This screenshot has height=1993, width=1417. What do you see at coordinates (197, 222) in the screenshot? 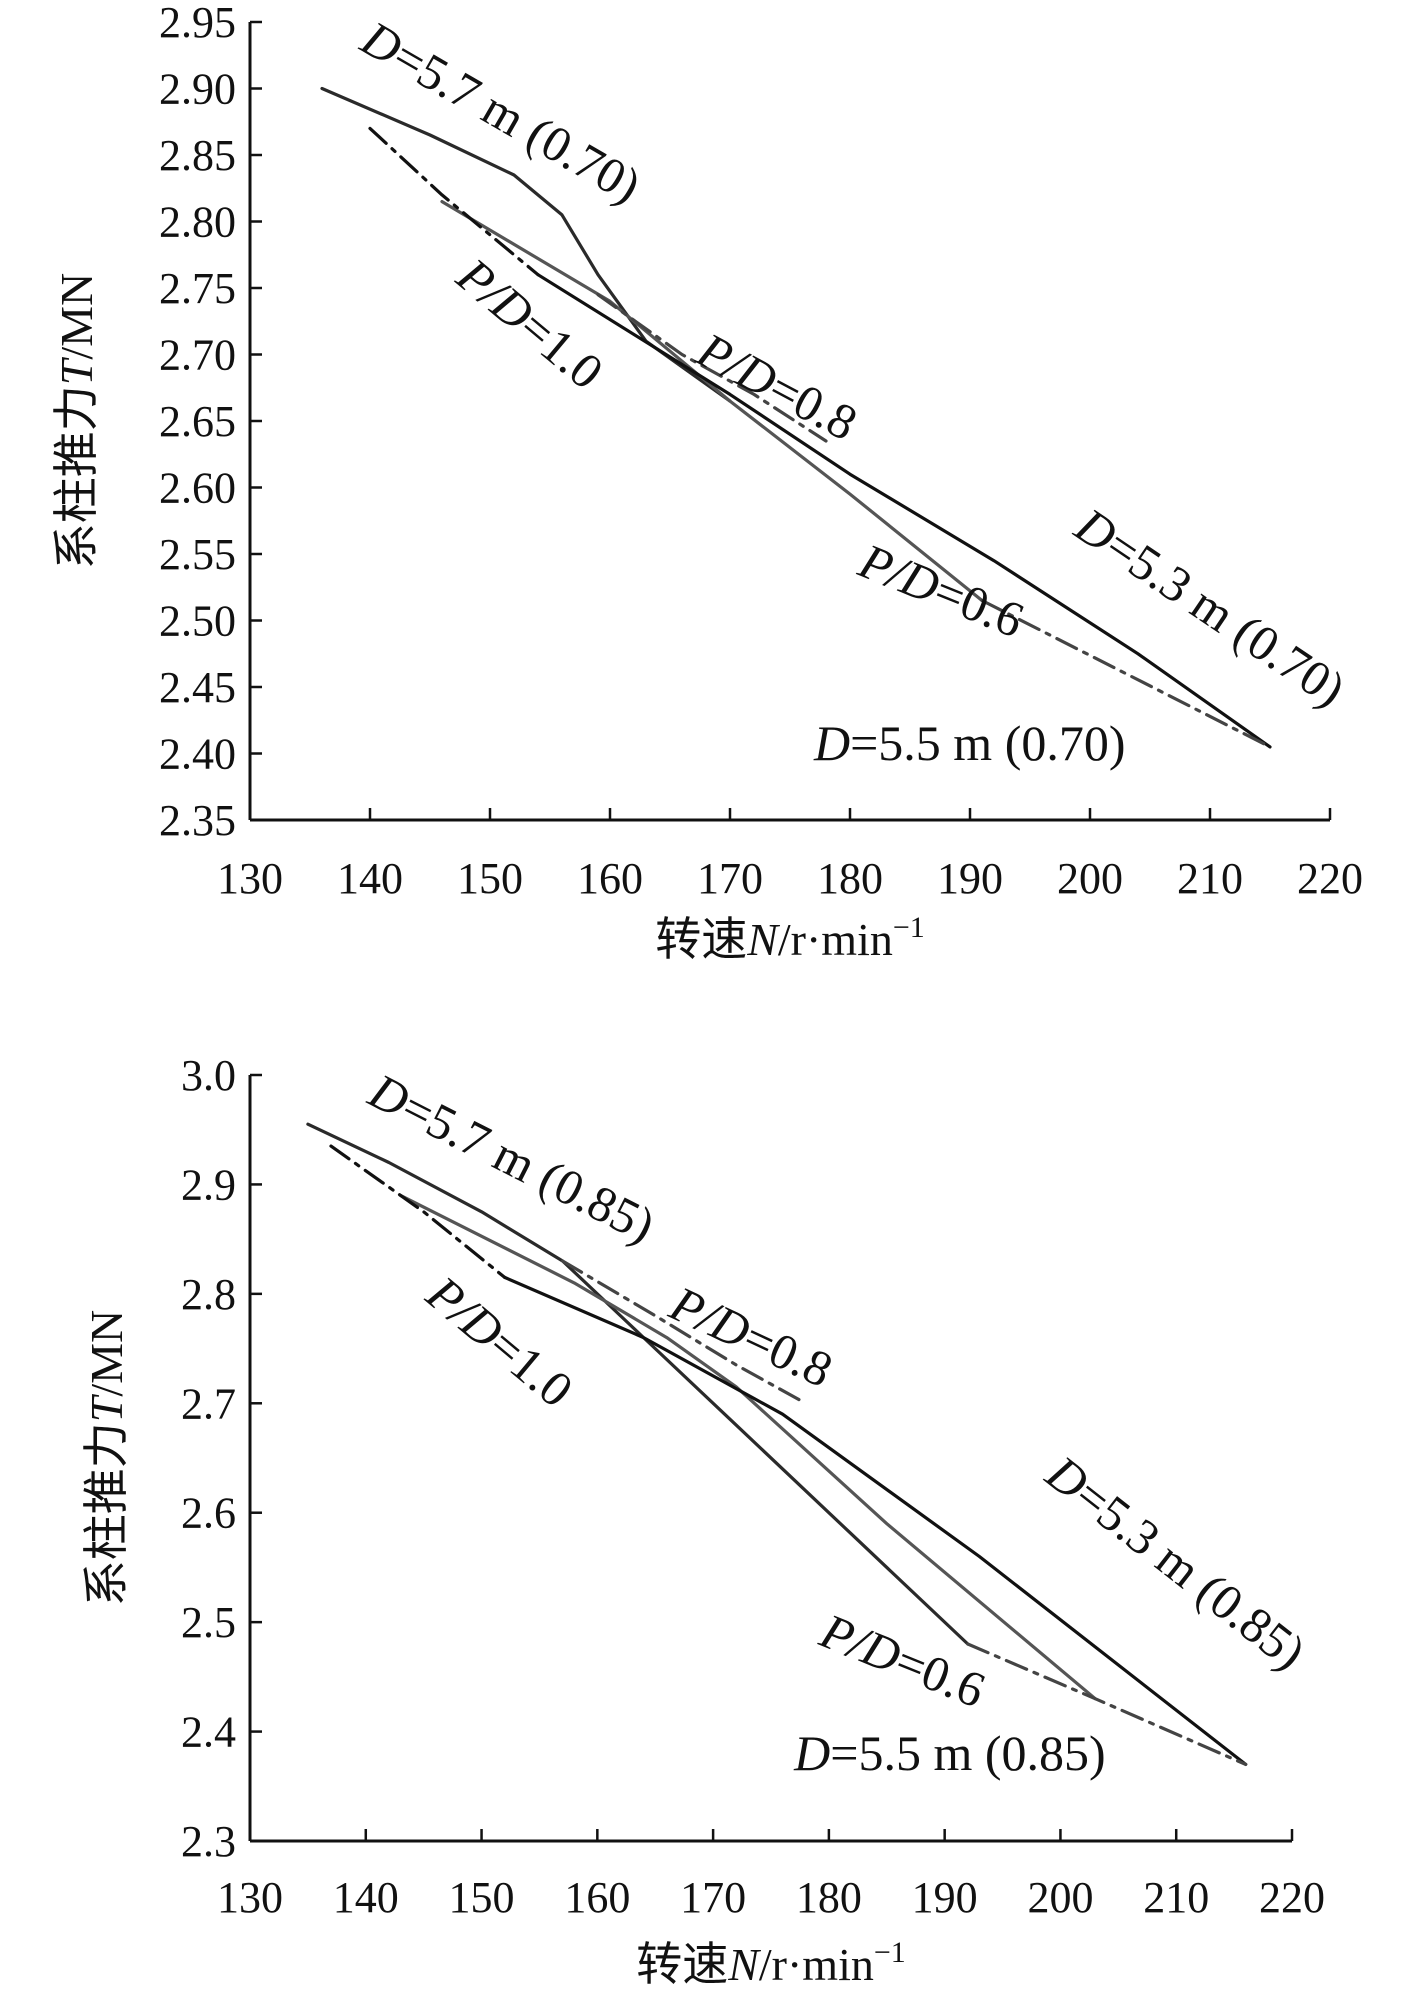
I see `y-tick-label: 2.80` at bounding box center [197, 222].